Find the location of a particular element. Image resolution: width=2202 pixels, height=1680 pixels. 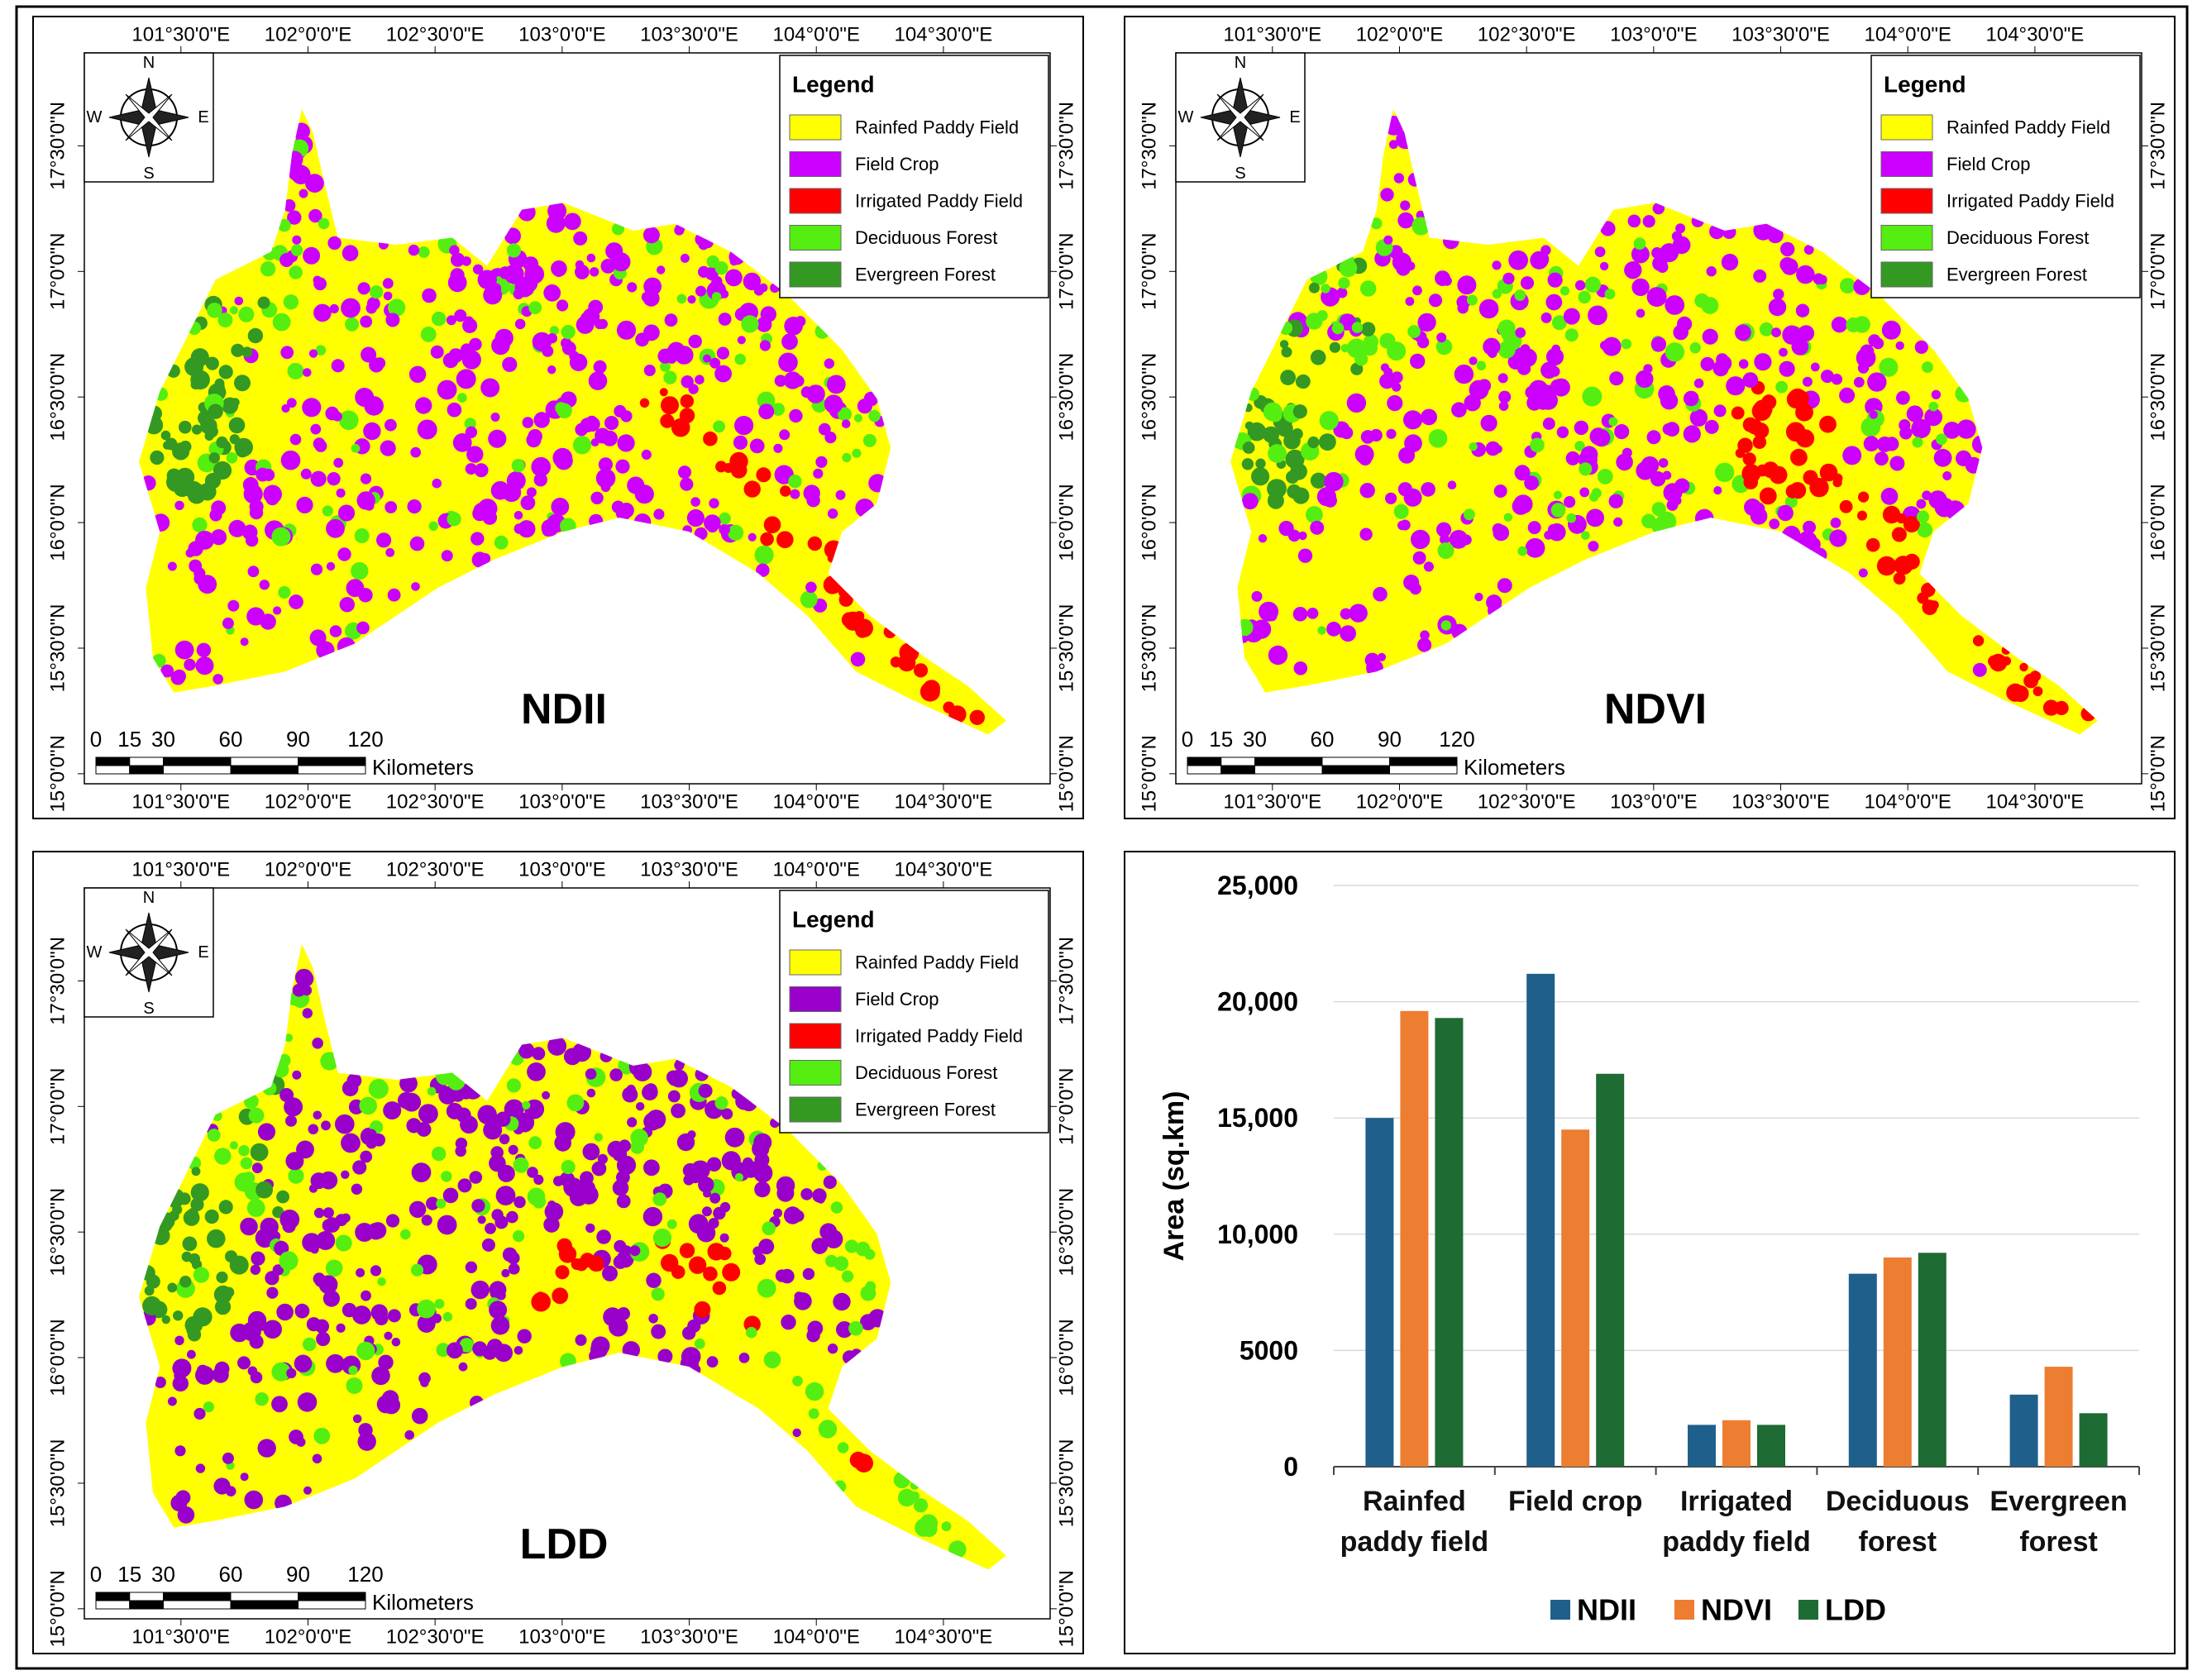

scale-label: 15 is located at coordinates (1221, 739).